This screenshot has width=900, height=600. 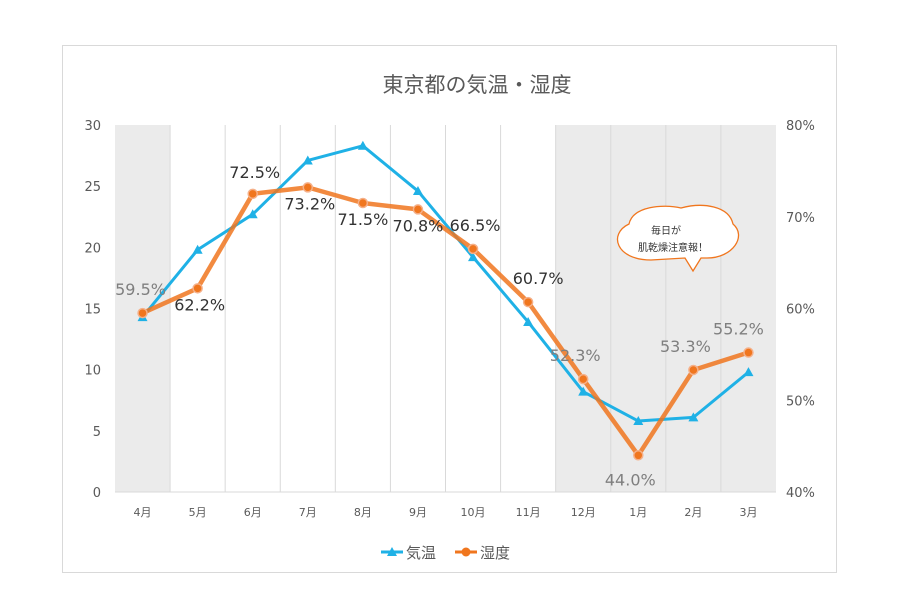 What do you see at coordinates (363, 512) in the screenshot?
I see `x-axis-tick-label: 8月` at bounding box center [363, 512].